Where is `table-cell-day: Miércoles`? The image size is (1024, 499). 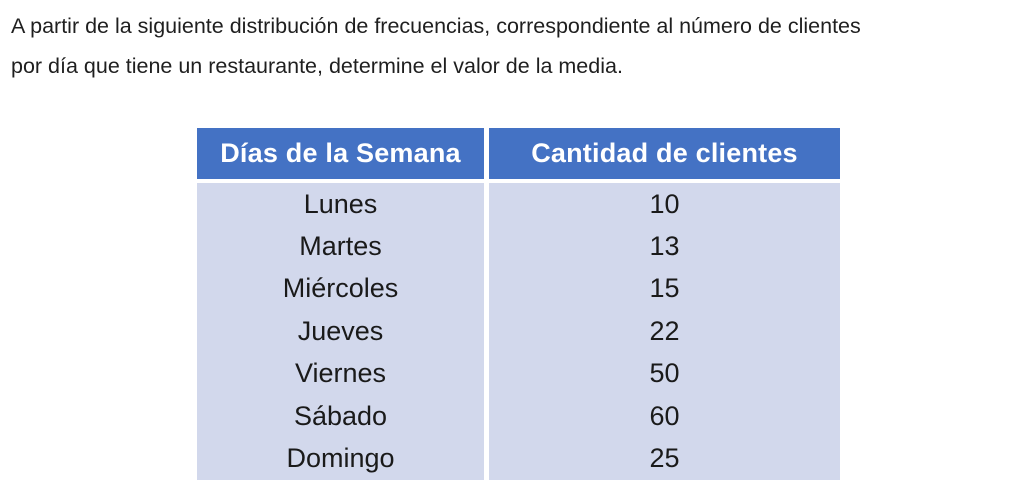 table-cell-day: Miércoles is located at coordinates (340, 289).